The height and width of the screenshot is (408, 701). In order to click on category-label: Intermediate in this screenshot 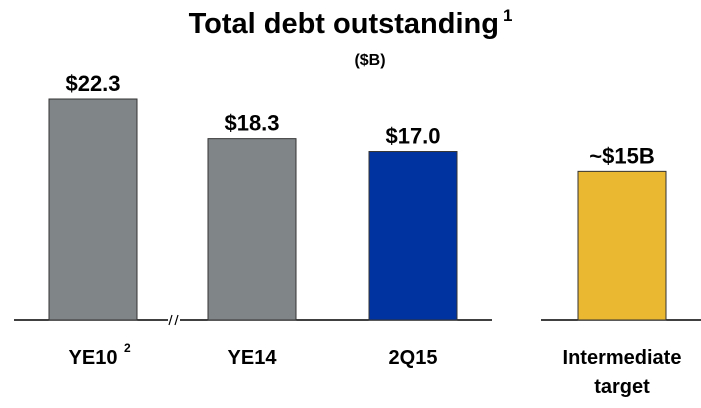, I will do `click(622, 358)`.